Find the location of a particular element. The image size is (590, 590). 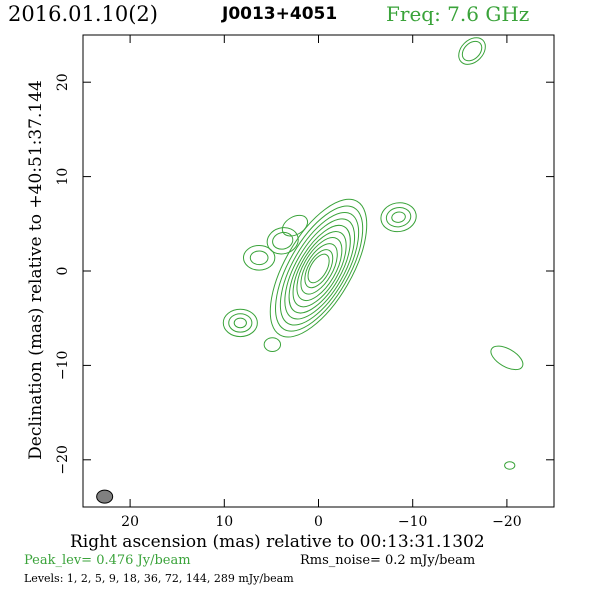

x-tick-label: 20 is located at coordinates (130, 522).